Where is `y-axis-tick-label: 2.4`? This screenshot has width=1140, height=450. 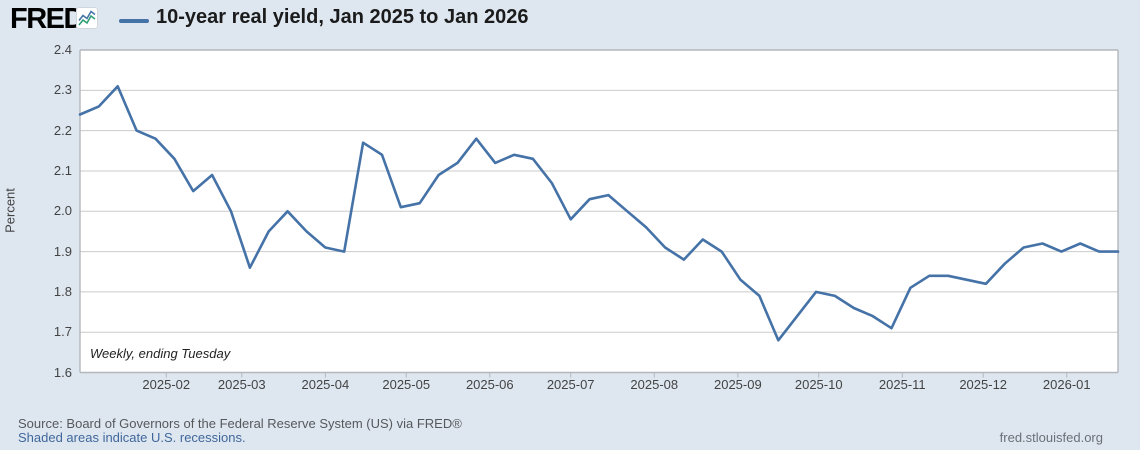
y-axis-tick-label: 2.4 is located at coordinates (62, 49).